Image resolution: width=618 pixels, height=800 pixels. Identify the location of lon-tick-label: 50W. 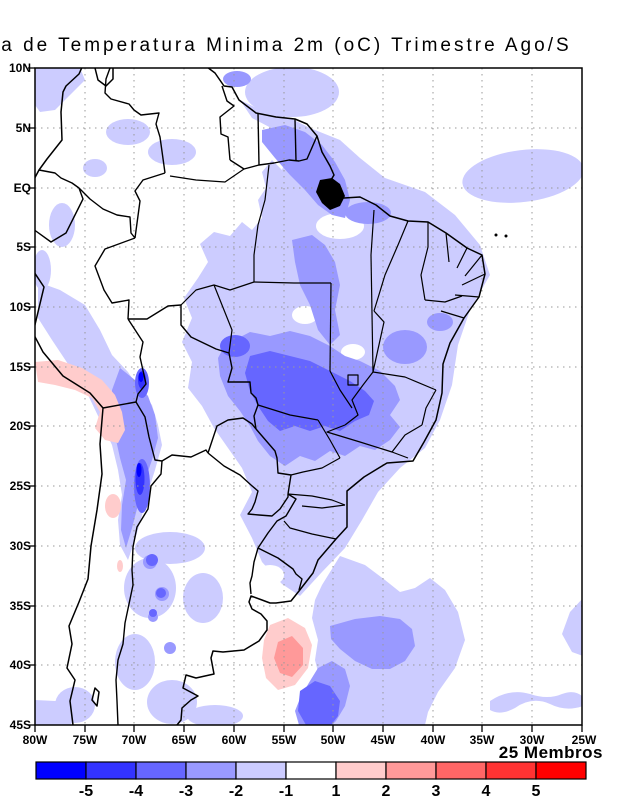
(333, 740).